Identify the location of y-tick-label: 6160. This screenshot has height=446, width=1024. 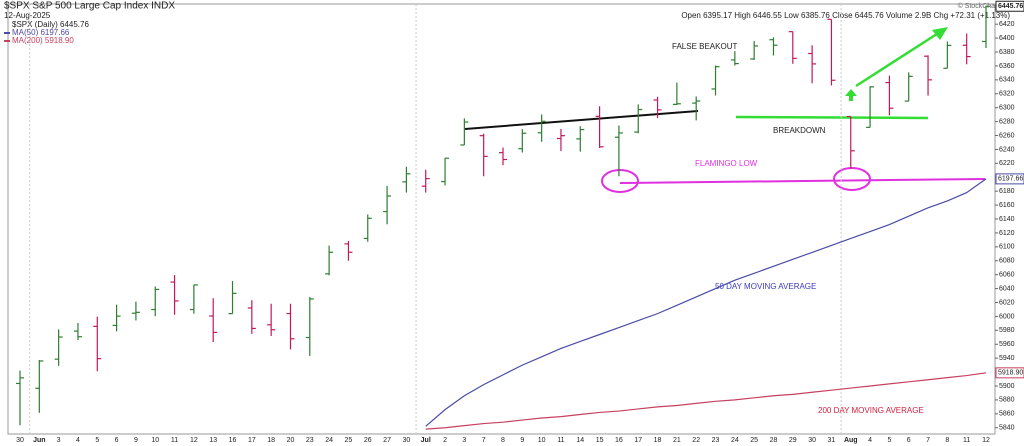
(1007, 205).